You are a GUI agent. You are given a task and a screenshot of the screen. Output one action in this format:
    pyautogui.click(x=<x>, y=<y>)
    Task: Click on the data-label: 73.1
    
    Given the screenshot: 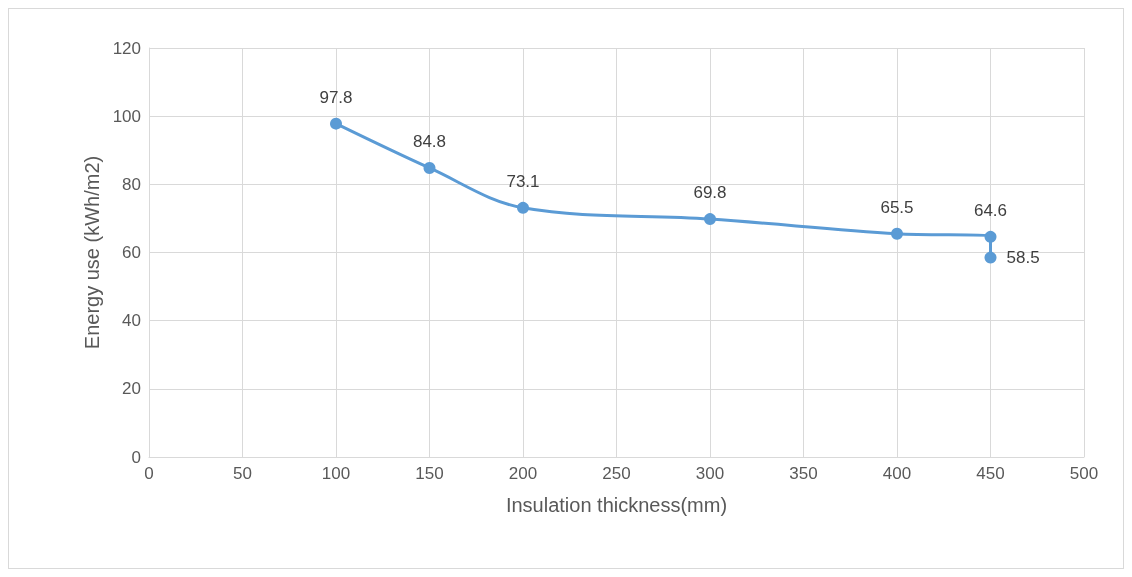 What is the action you would take?
    pyautogui.click(x=523, y=181)
    